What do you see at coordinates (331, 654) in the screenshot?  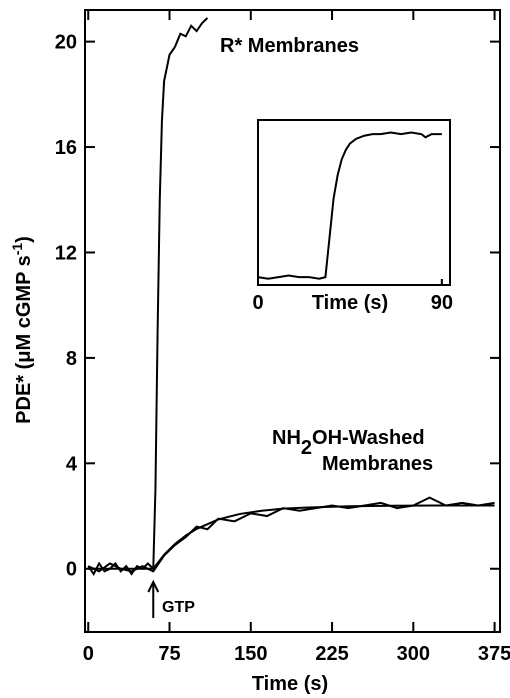 I see `x-tick-label: 225` at bounding box center [331, 654].